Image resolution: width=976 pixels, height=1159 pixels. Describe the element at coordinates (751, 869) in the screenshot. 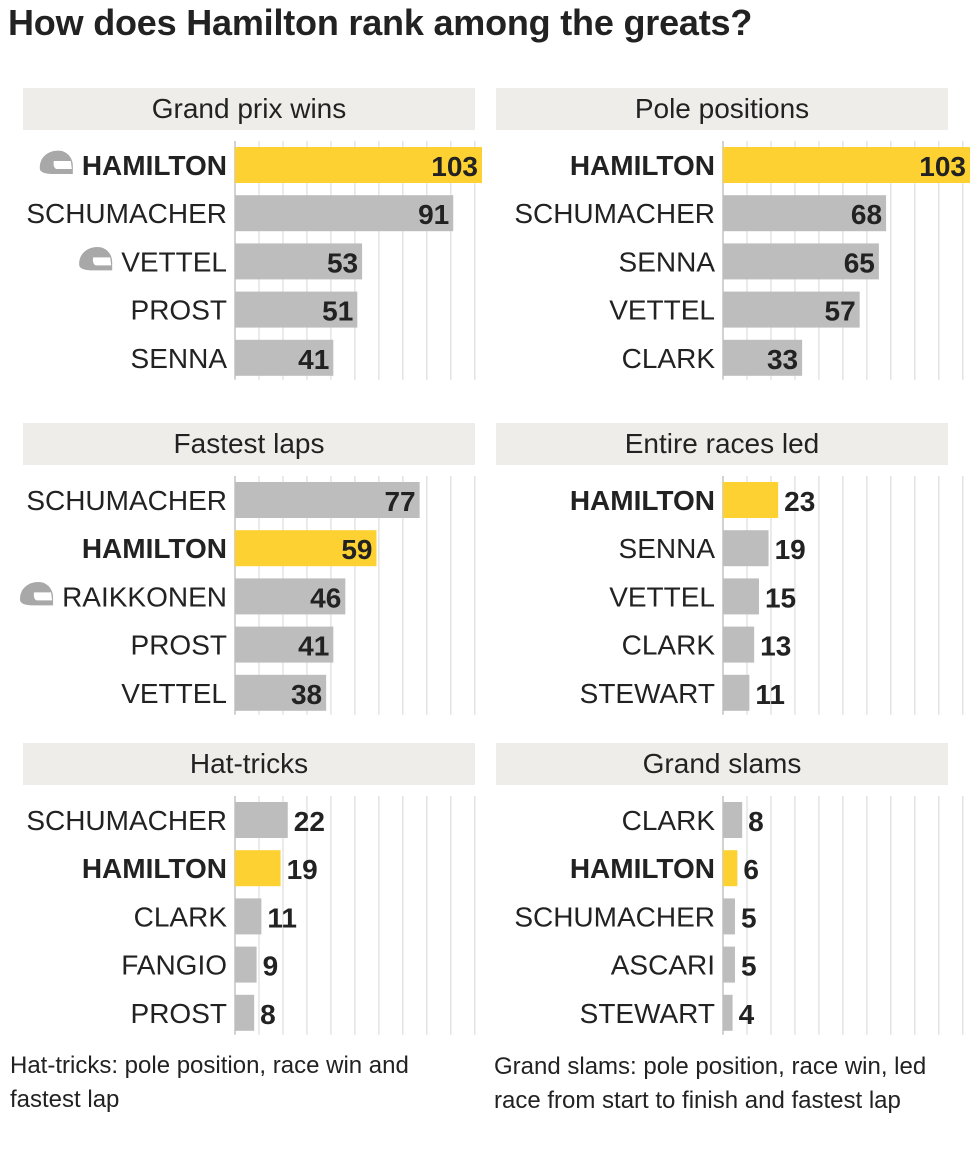

I see `value-label-hamilton: 6` at that location.